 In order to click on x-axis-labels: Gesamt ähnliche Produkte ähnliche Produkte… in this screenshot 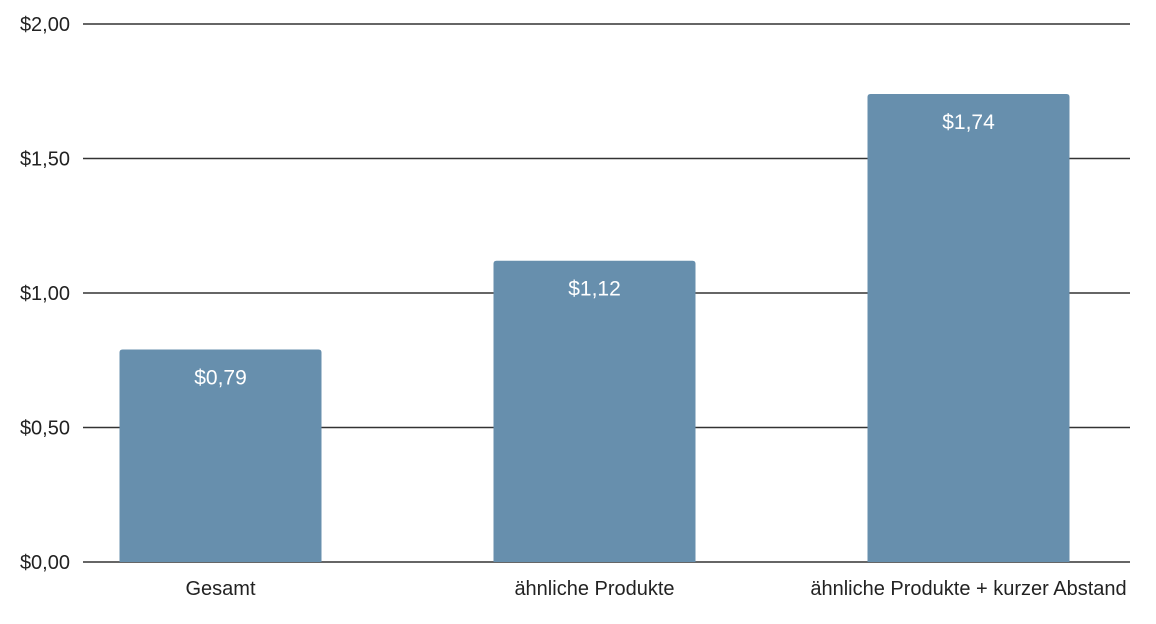, I will do `click(655, 589)`.